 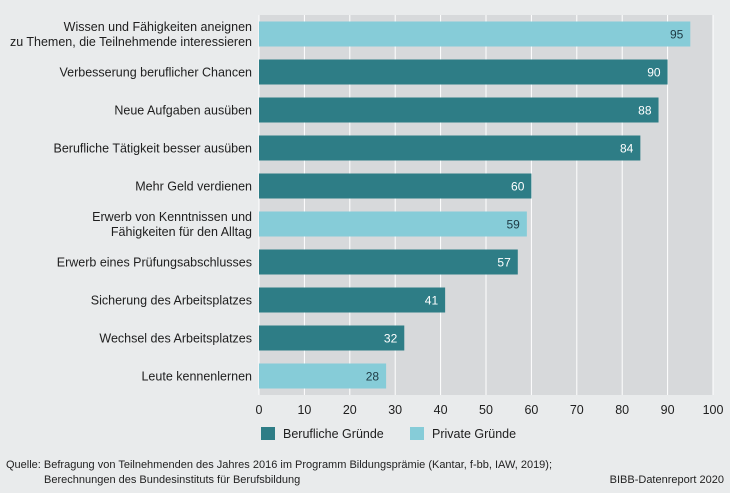 What do you see at coordinates (713, 410) in the screenshot?
I see `x-tick-label-100: 100` at bounding box center [713, 410].